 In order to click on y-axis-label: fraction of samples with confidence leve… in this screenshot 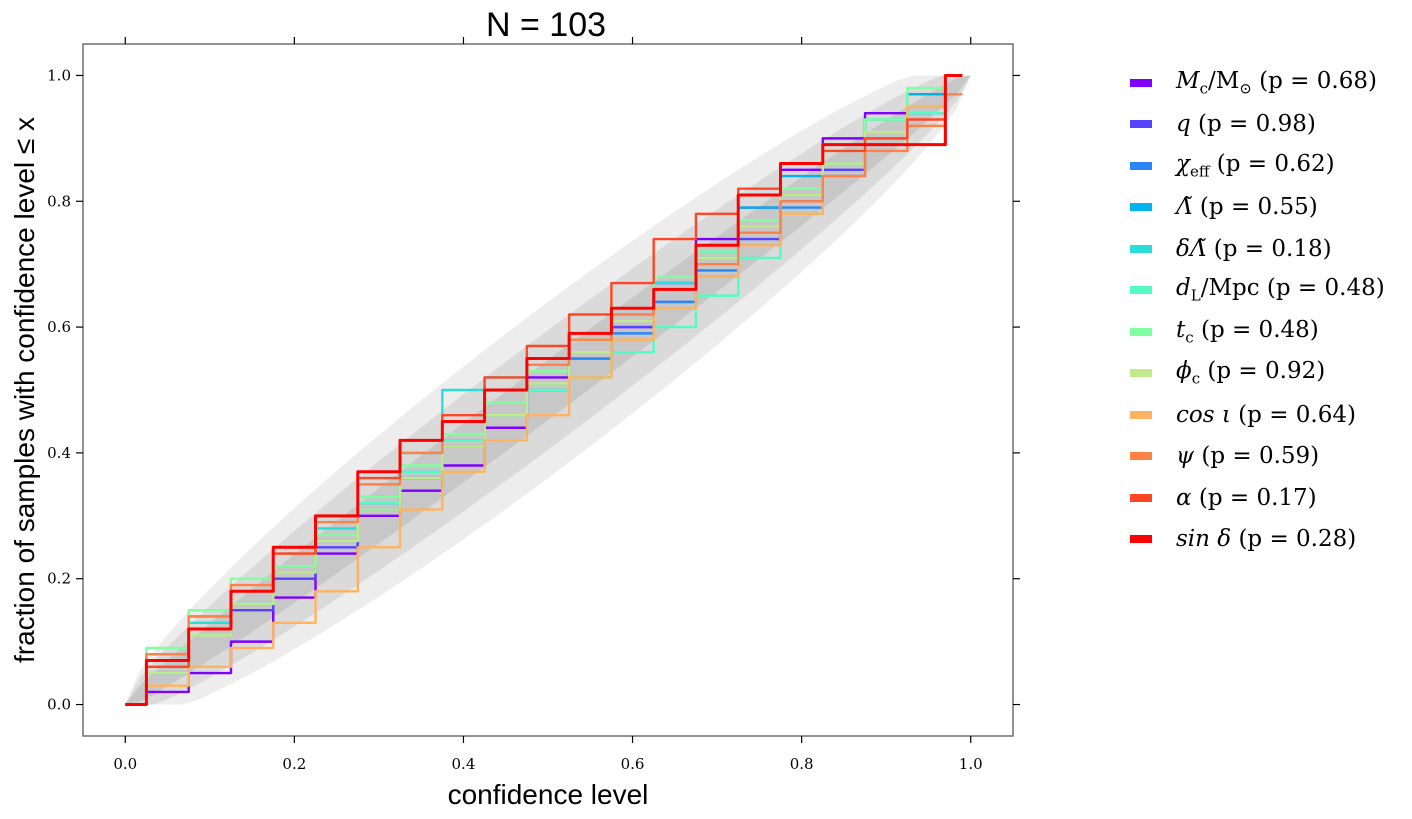, I will do `click(24, 390)`.